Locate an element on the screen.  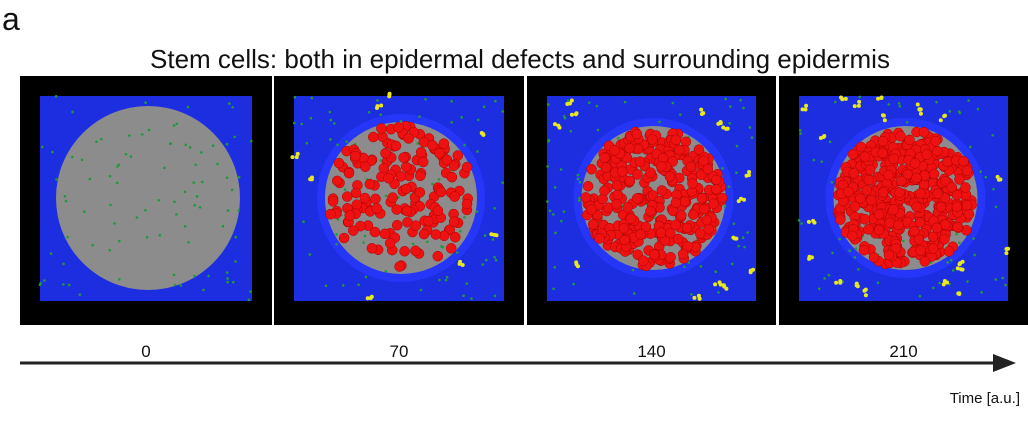
simulation-panel is located at coordinates (903, 200).